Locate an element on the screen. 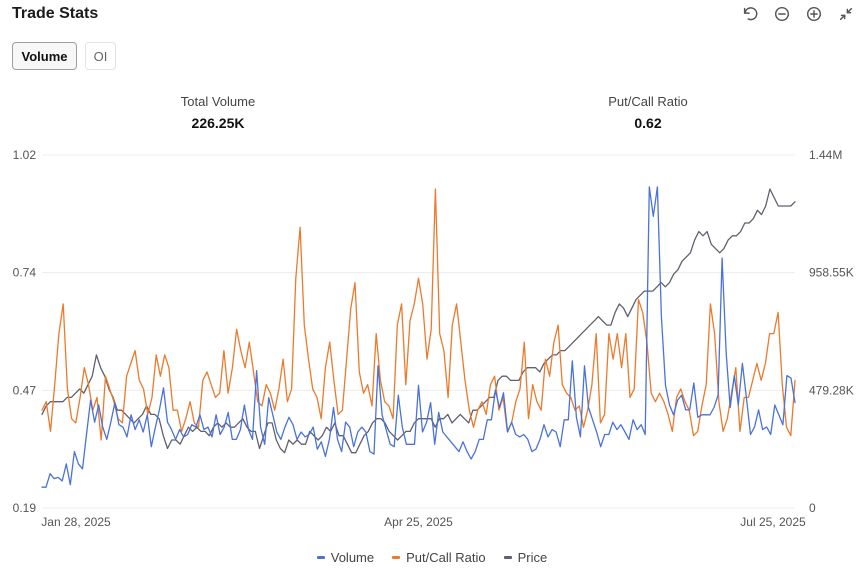  zoom-in-icon is located at coordinates (814, 14).